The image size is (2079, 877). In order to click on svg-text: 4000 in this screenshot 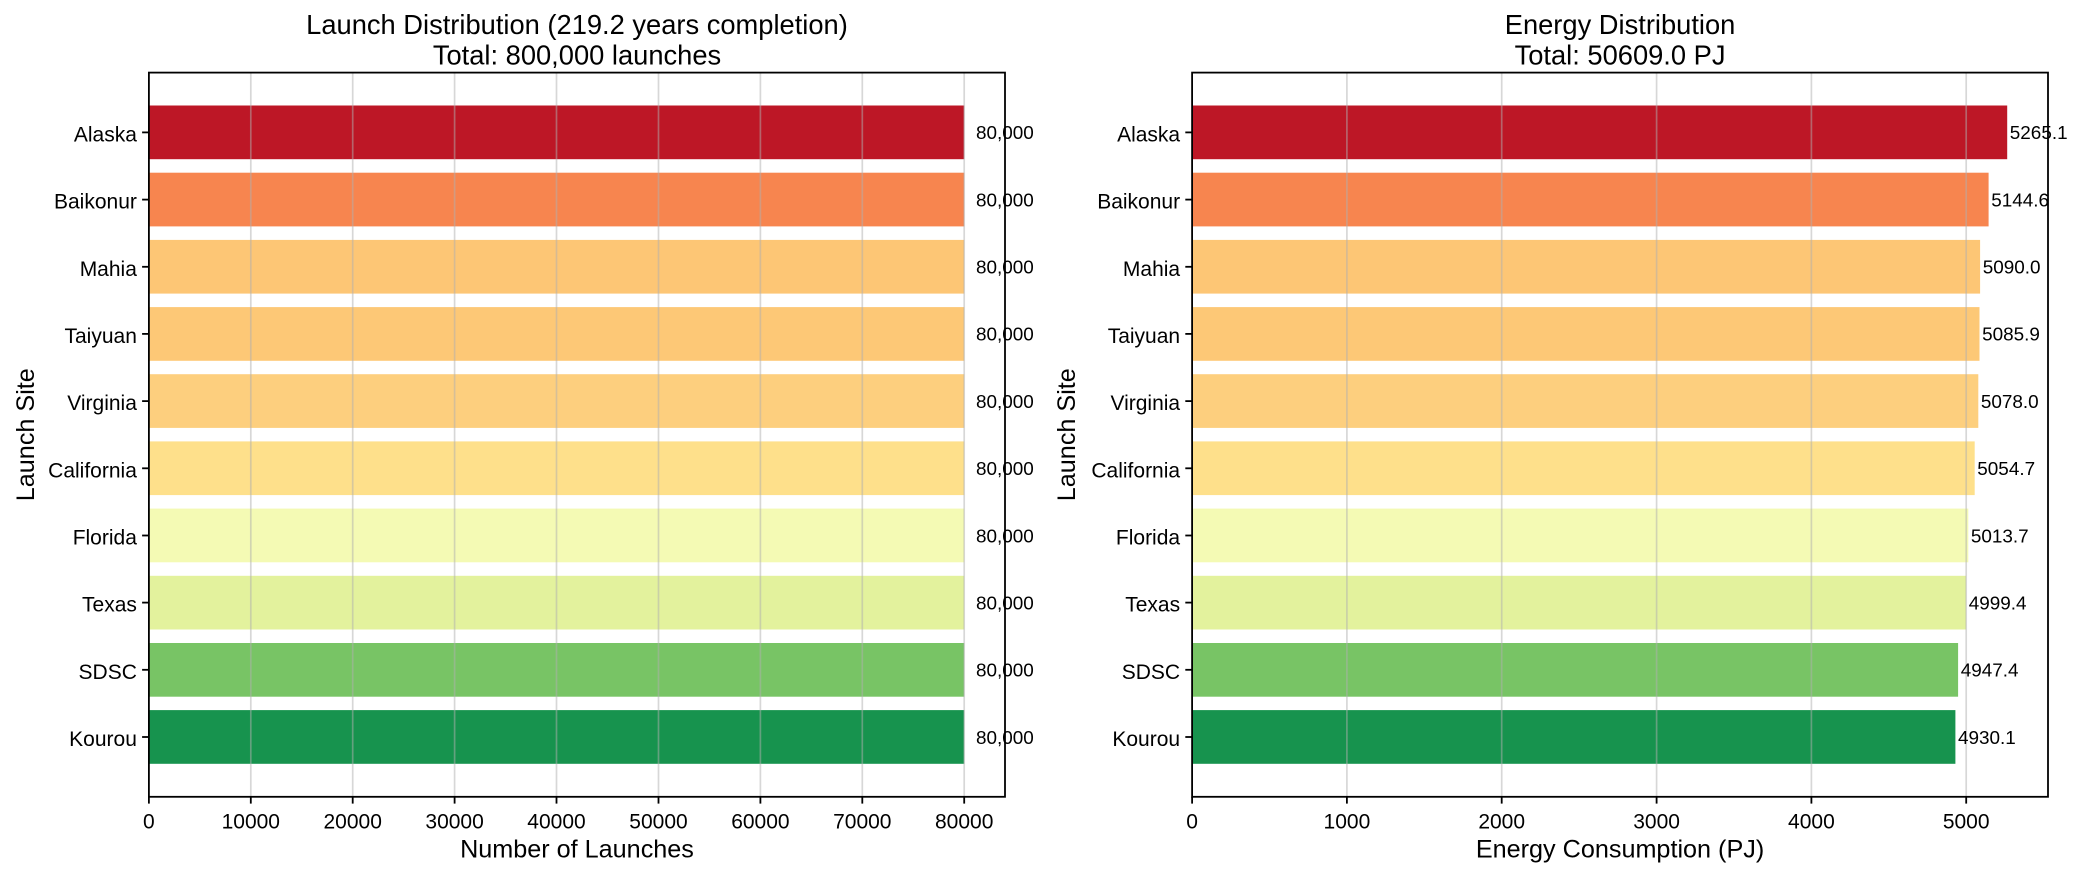, I will do `click(1811, 822)`.